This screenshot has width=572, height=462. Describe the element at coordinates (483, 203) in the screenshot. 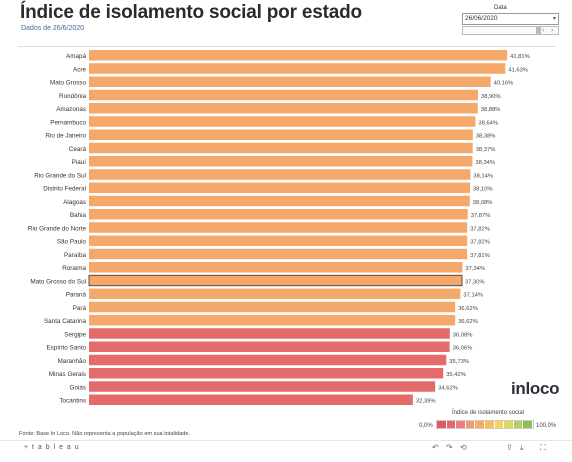

I see `value-label: 38,08%` at that location.